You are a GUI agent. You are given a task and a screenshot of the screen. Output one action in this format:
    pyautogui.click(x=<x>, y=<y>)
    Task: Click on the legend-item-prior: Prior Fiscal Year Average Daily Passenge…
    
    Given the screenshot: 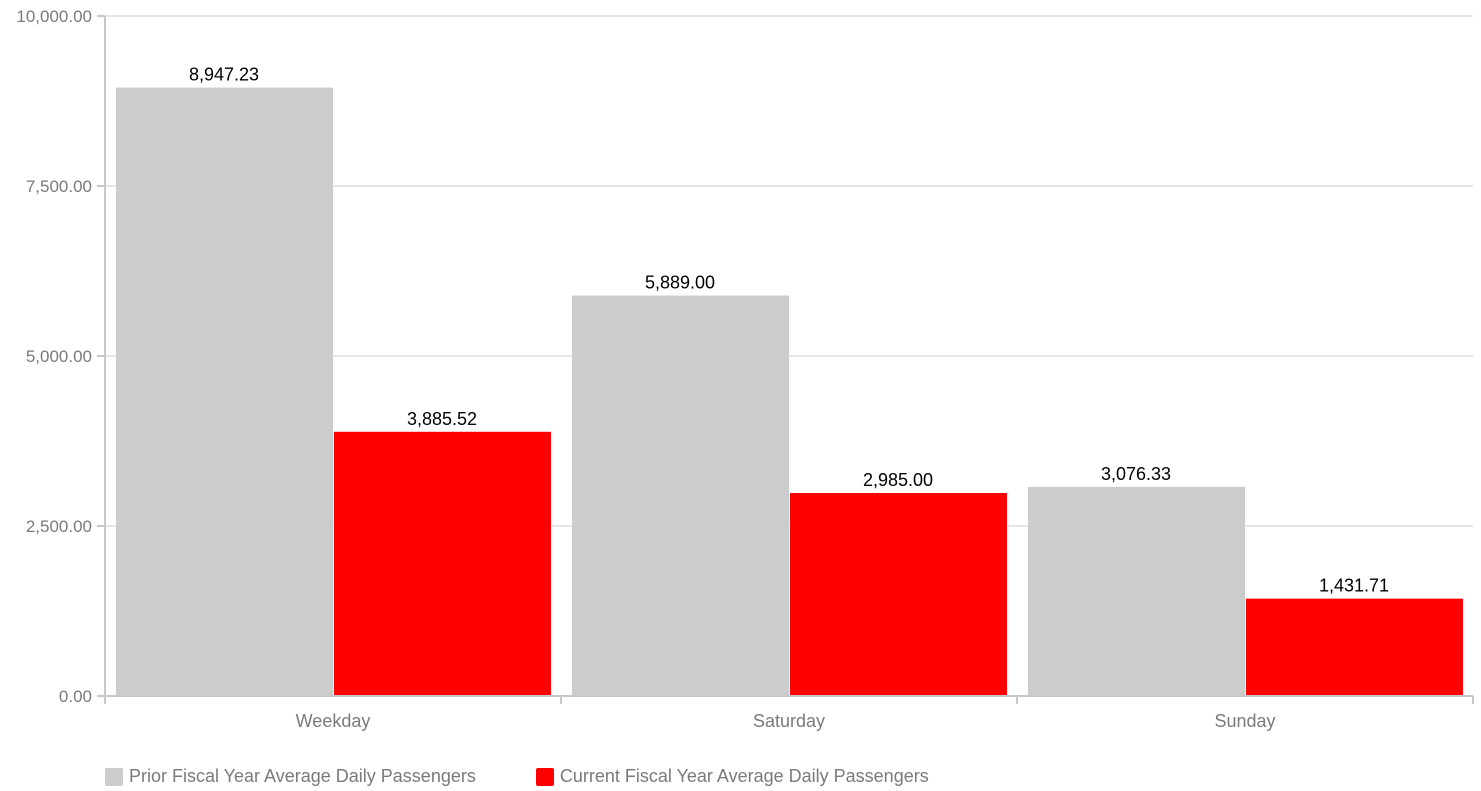 What is the action you would take?
    pyautogui.click(x=290, y=776)
    